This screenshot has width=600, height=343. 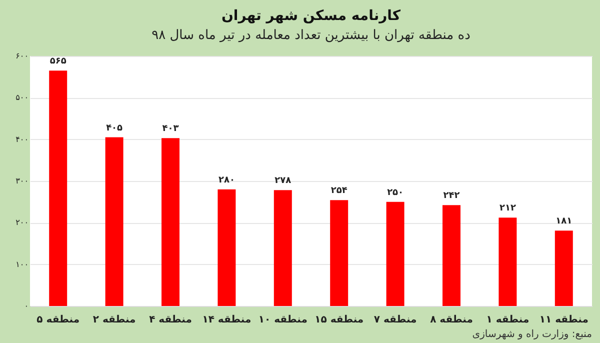 What do you see at coordinates (508, 320) in the screenshot?
I see `x-tick-label: منطقه ۱` at bounding box center [508, 320].